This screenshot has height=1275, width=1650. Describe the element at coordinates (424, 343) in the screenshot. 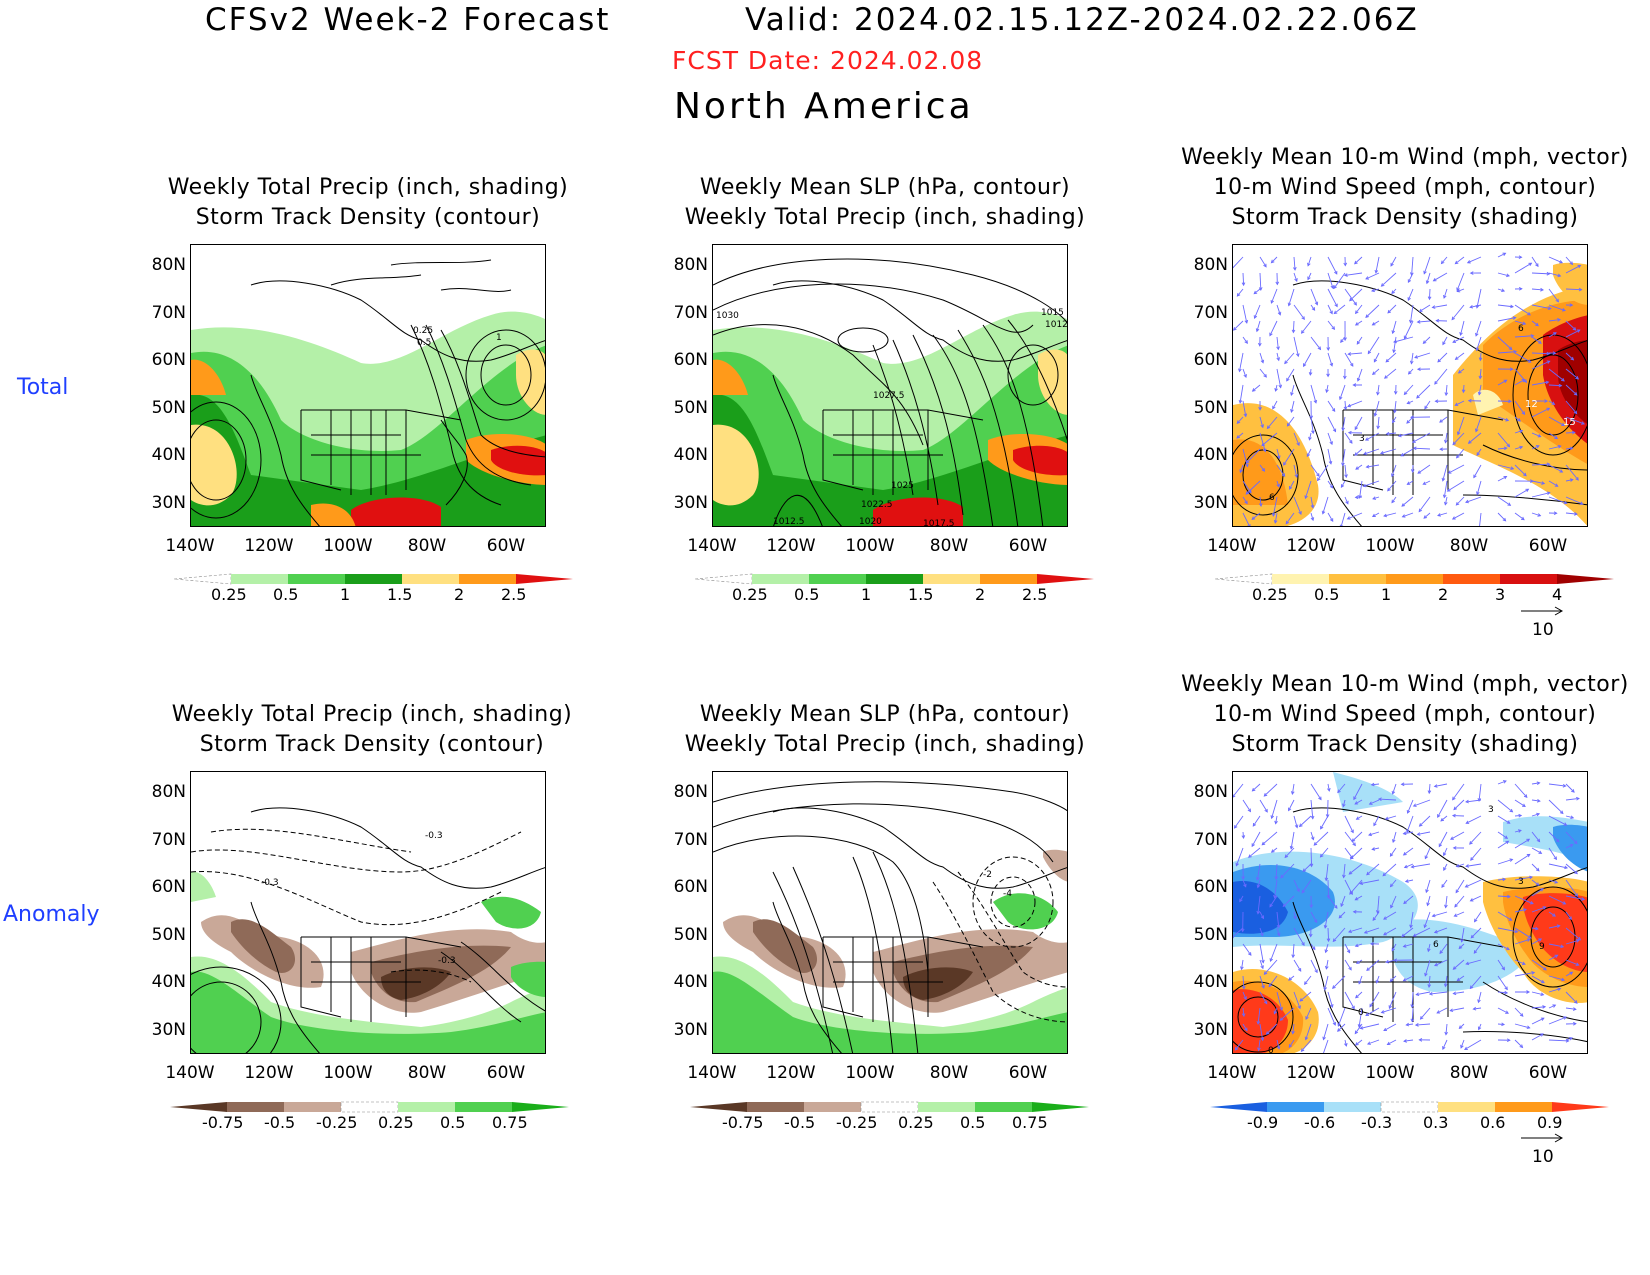

I see `contour-label: 0.5` at that location.